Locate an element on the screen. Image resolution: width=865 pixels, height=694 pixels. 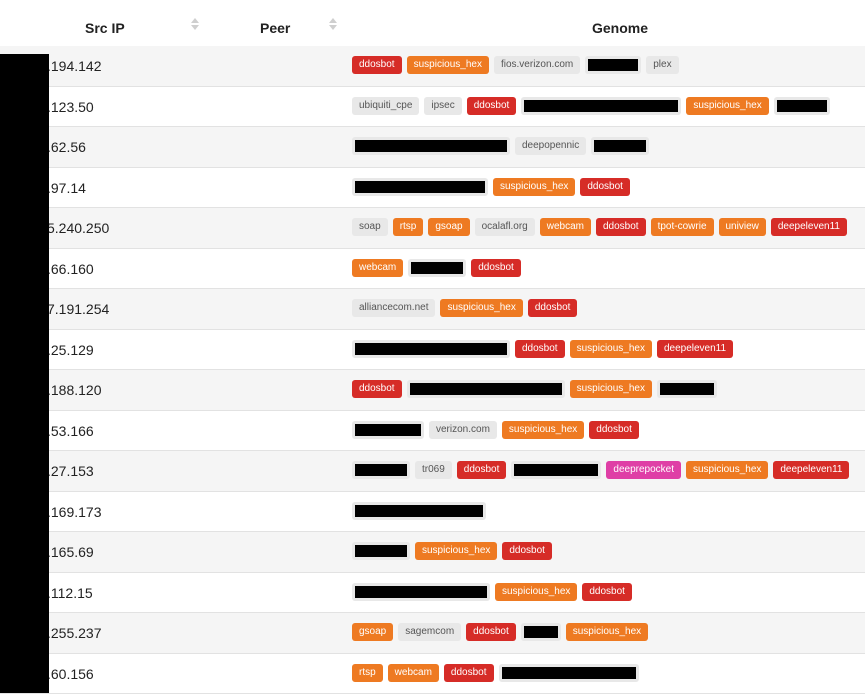
genome-cell: suspicious_hex ddosbot is located at coordinates (493, 188).